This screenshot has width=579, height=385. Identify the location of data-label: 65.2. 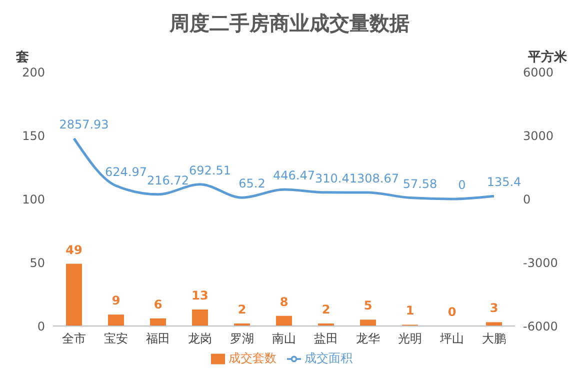
(252, 183).